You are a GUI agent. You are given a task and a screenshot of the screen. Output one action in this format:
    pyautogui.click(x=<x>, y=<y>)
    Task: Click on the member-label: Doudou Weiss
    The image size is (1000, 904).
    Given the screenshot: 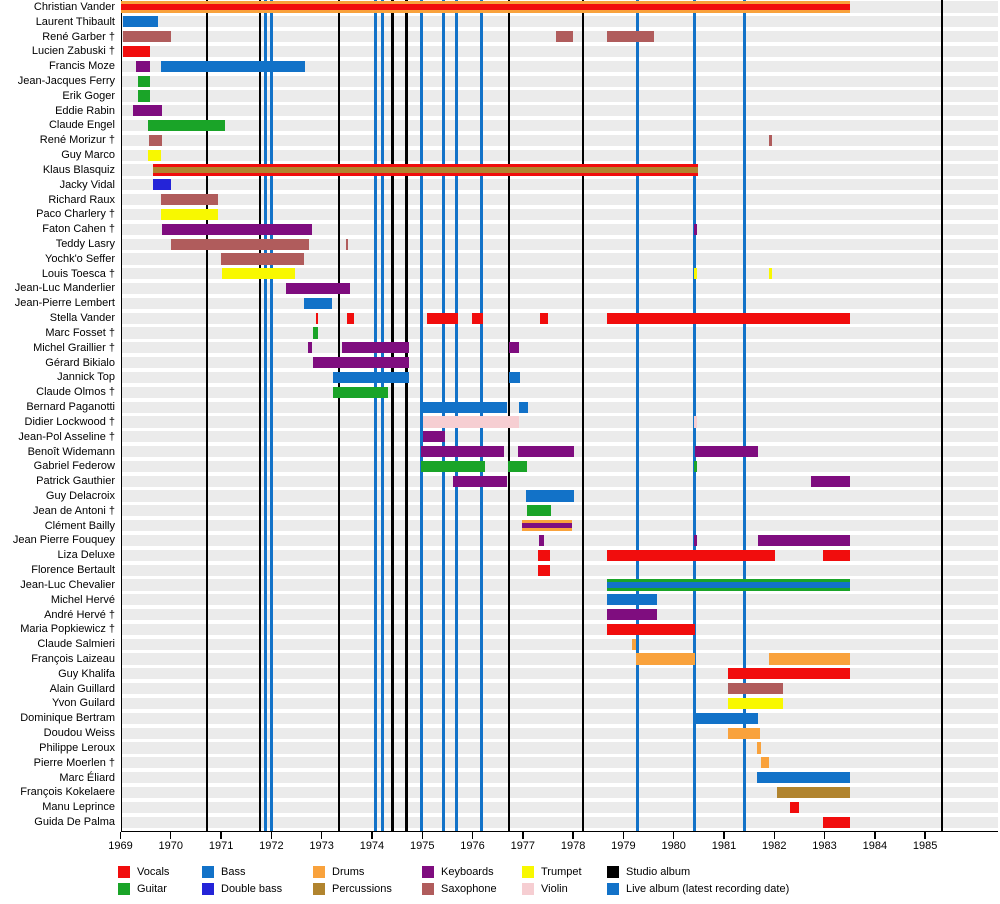 What is the action you would take?
    pyautogui.click(x=79, y=733)
    